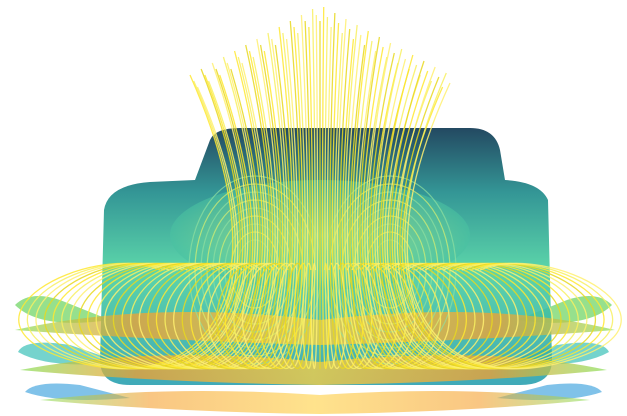 This screenshot has height=416, width=627. Describe the element at coordinates (255, 270) in the screenshot. I see `vortex-loop` at that location.